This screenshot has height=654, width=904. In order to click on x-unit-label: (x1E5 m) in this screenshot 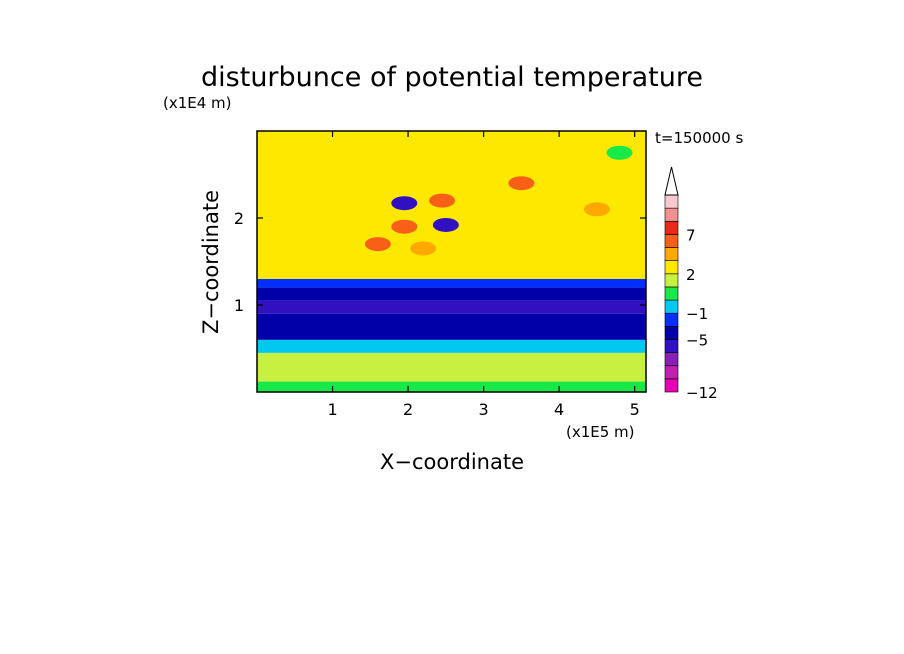, I will do `click(600, 432)`.